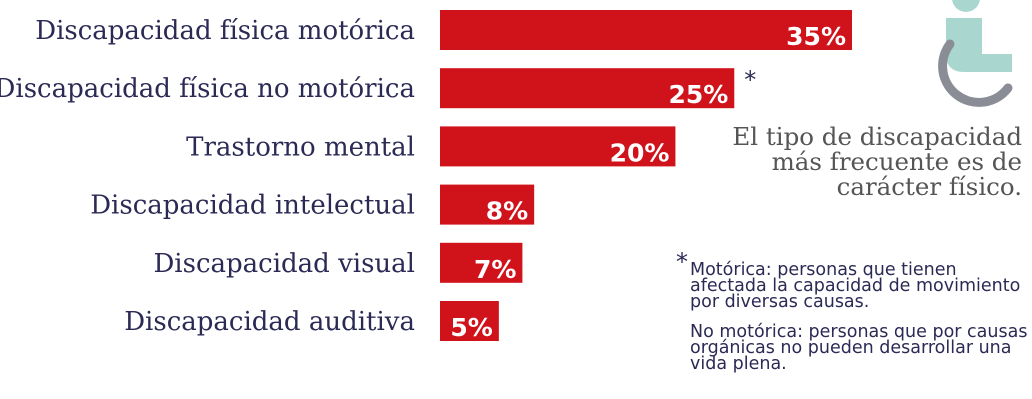  I want to click on value-label: 8%, so click(507, 211).